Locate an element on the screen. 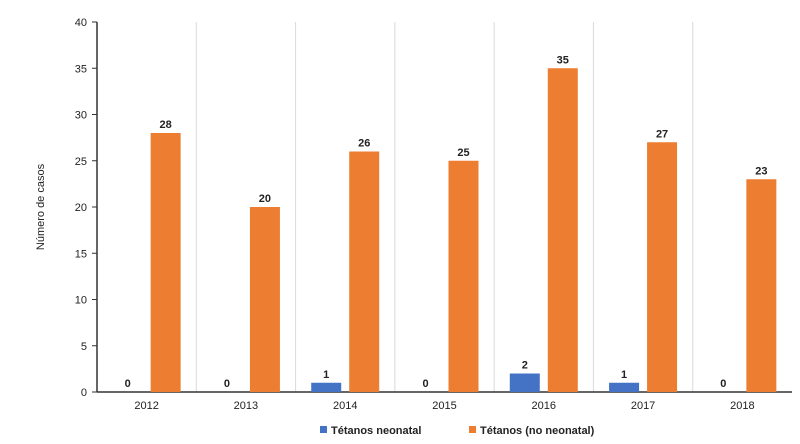 This screenshot has width=800, height=444. data-label-no-neonatal: 23 is located at coordinates (761, 171).